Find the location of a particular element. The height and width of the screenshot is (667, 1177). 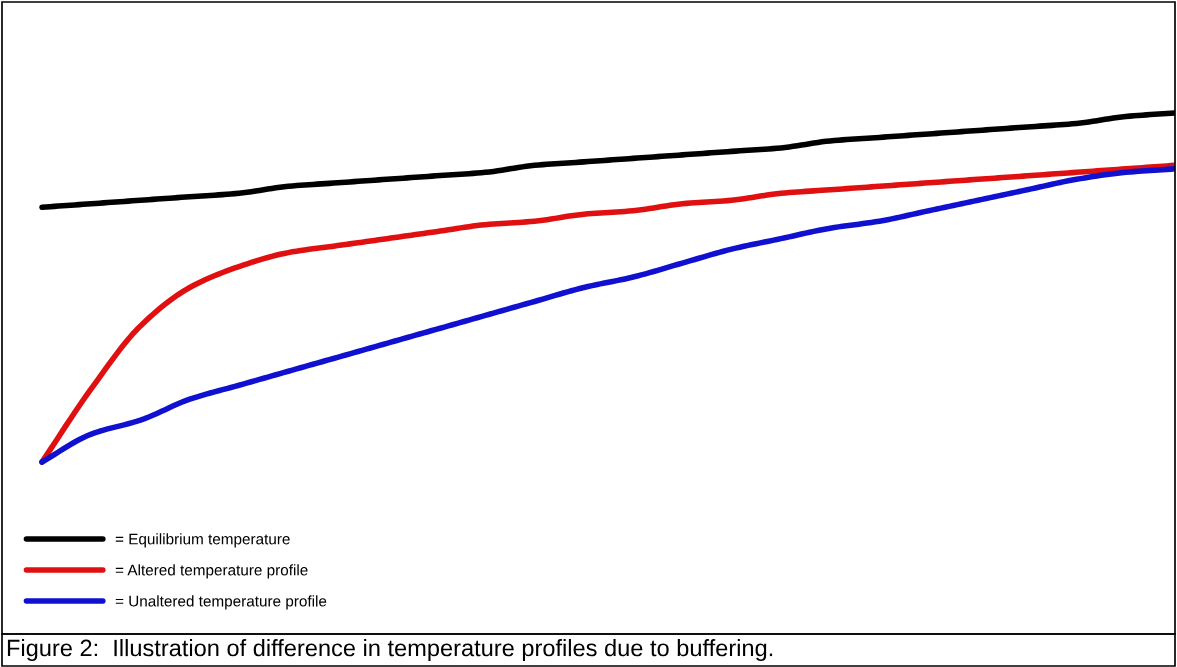

legend-label: = Altered temperature profile is located at coordinates (211, 571).